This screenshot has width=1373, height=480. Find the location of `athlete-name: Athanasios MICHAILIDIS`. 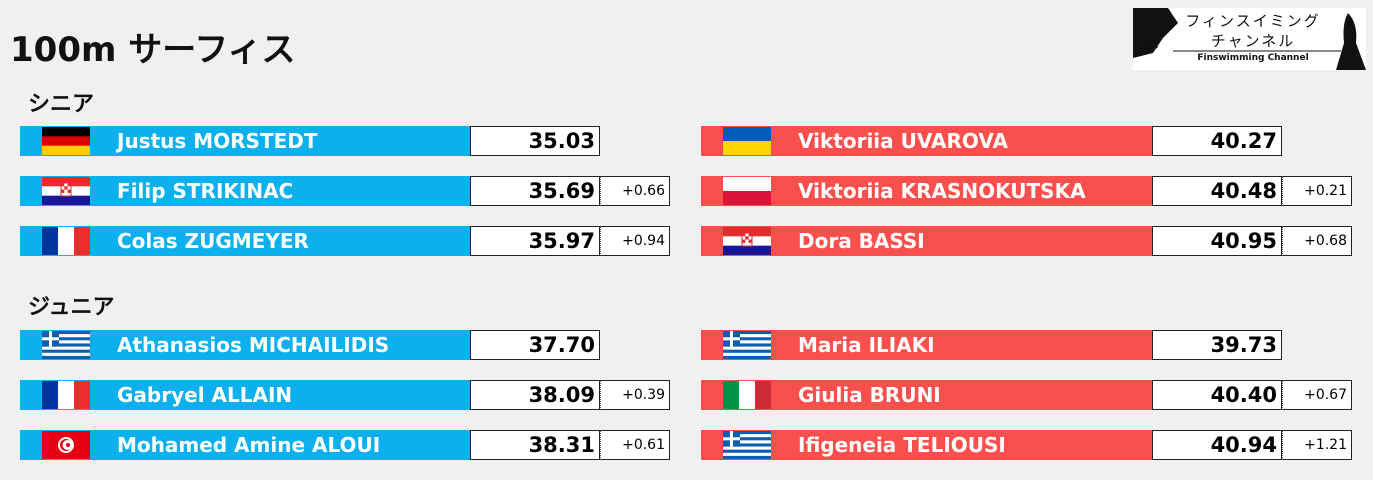

athlete-name: Athanasios MICHAILIDIS is located at coordinates (253, 345).